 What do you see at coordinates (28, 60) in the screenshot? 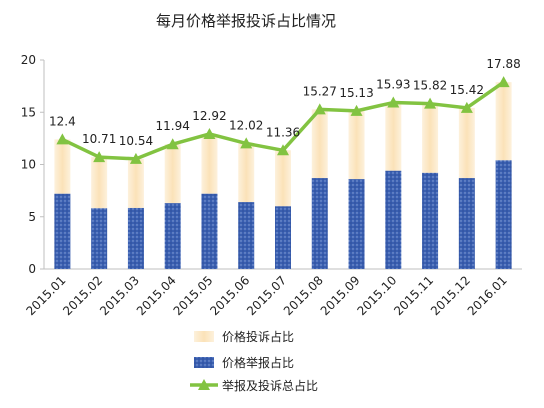
I see `y-tick-label: 20` at bounding box center [28, 60].